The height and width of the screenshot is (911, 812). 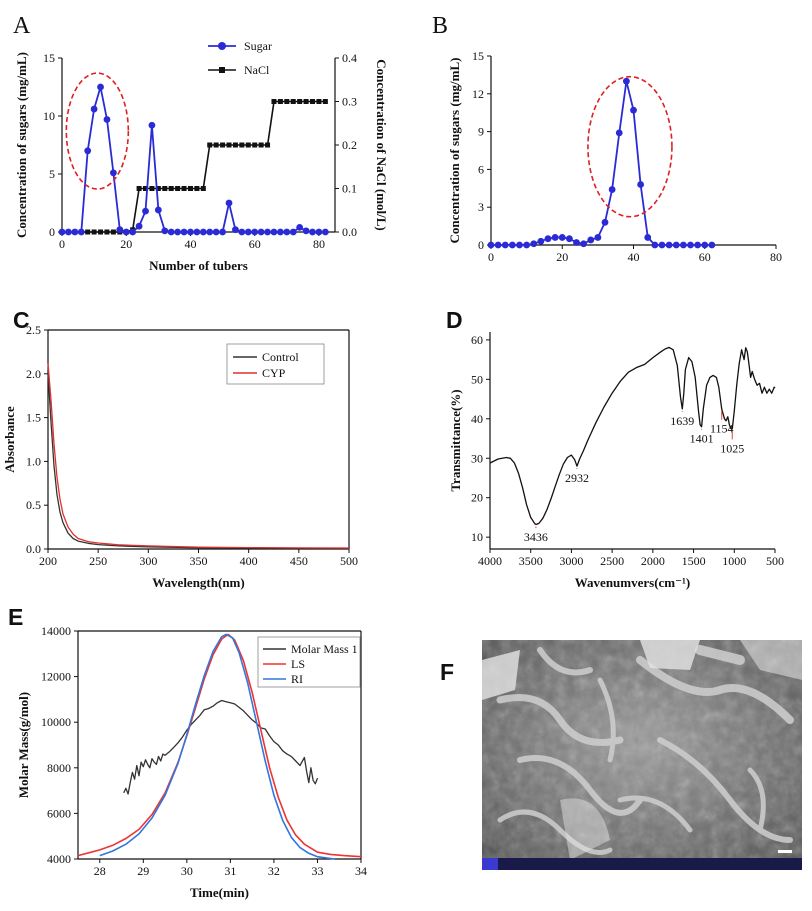 What do you see at coordinates (319, 244) in the screenshot?
I see `x-tick-label: 80` at bounding box center [319, 244].